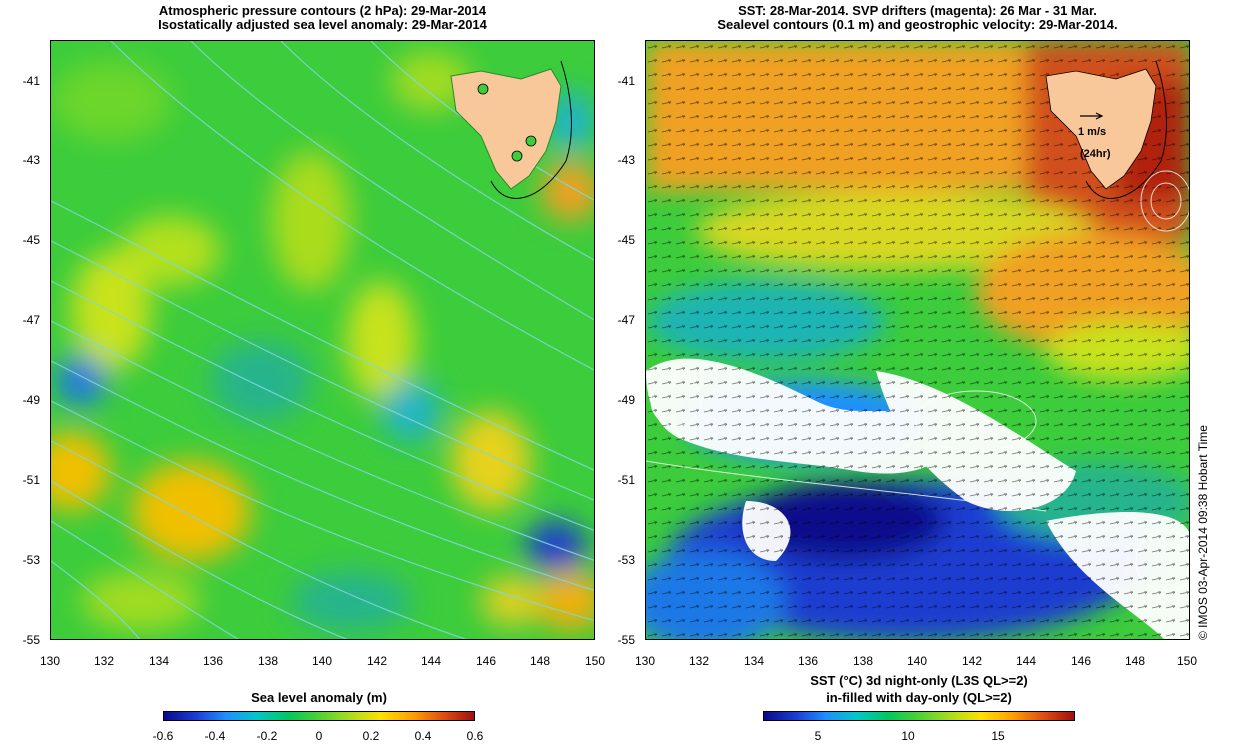  Describe the element at coordinates (486, 661) in the screenshot. I see `left-xtick: 146` at that location.